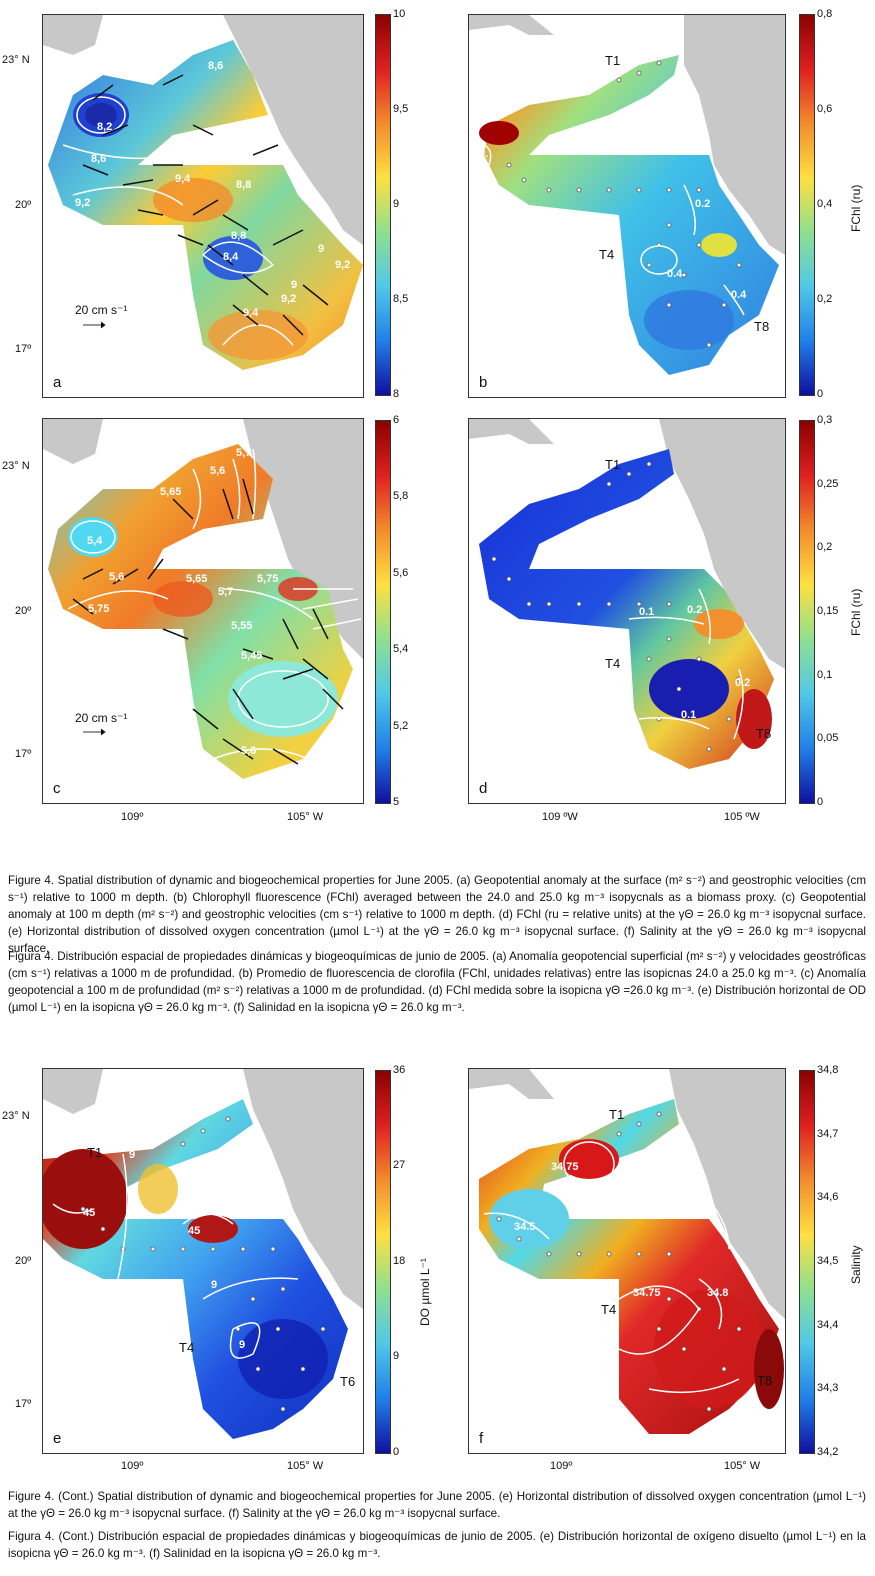  Describe the element at coordinates (484, 154) in the screenshot. I see `contour-label: 0.` at that location.